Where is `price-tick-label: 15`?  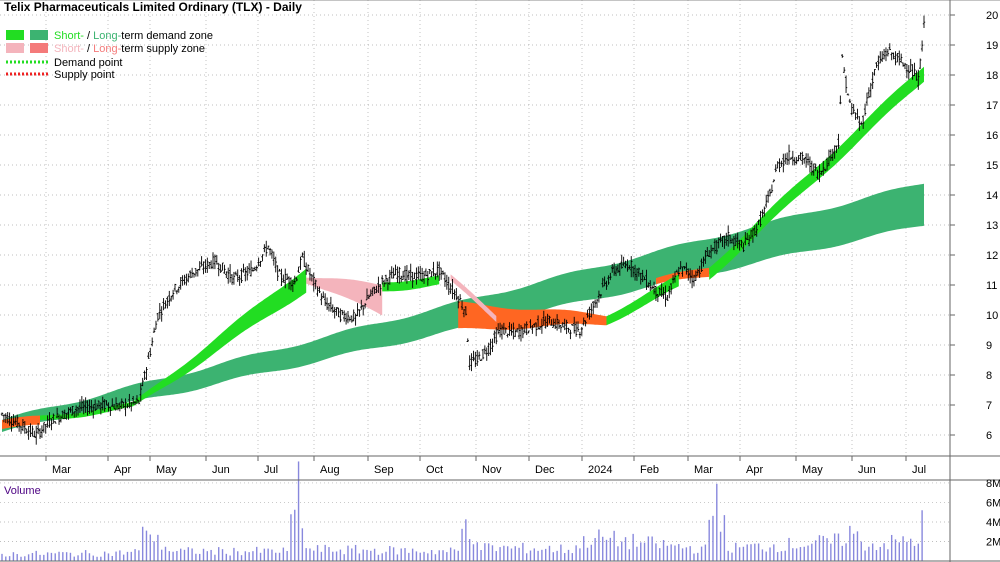
price-tick-label: 15 is located at coordinates (992, 166).